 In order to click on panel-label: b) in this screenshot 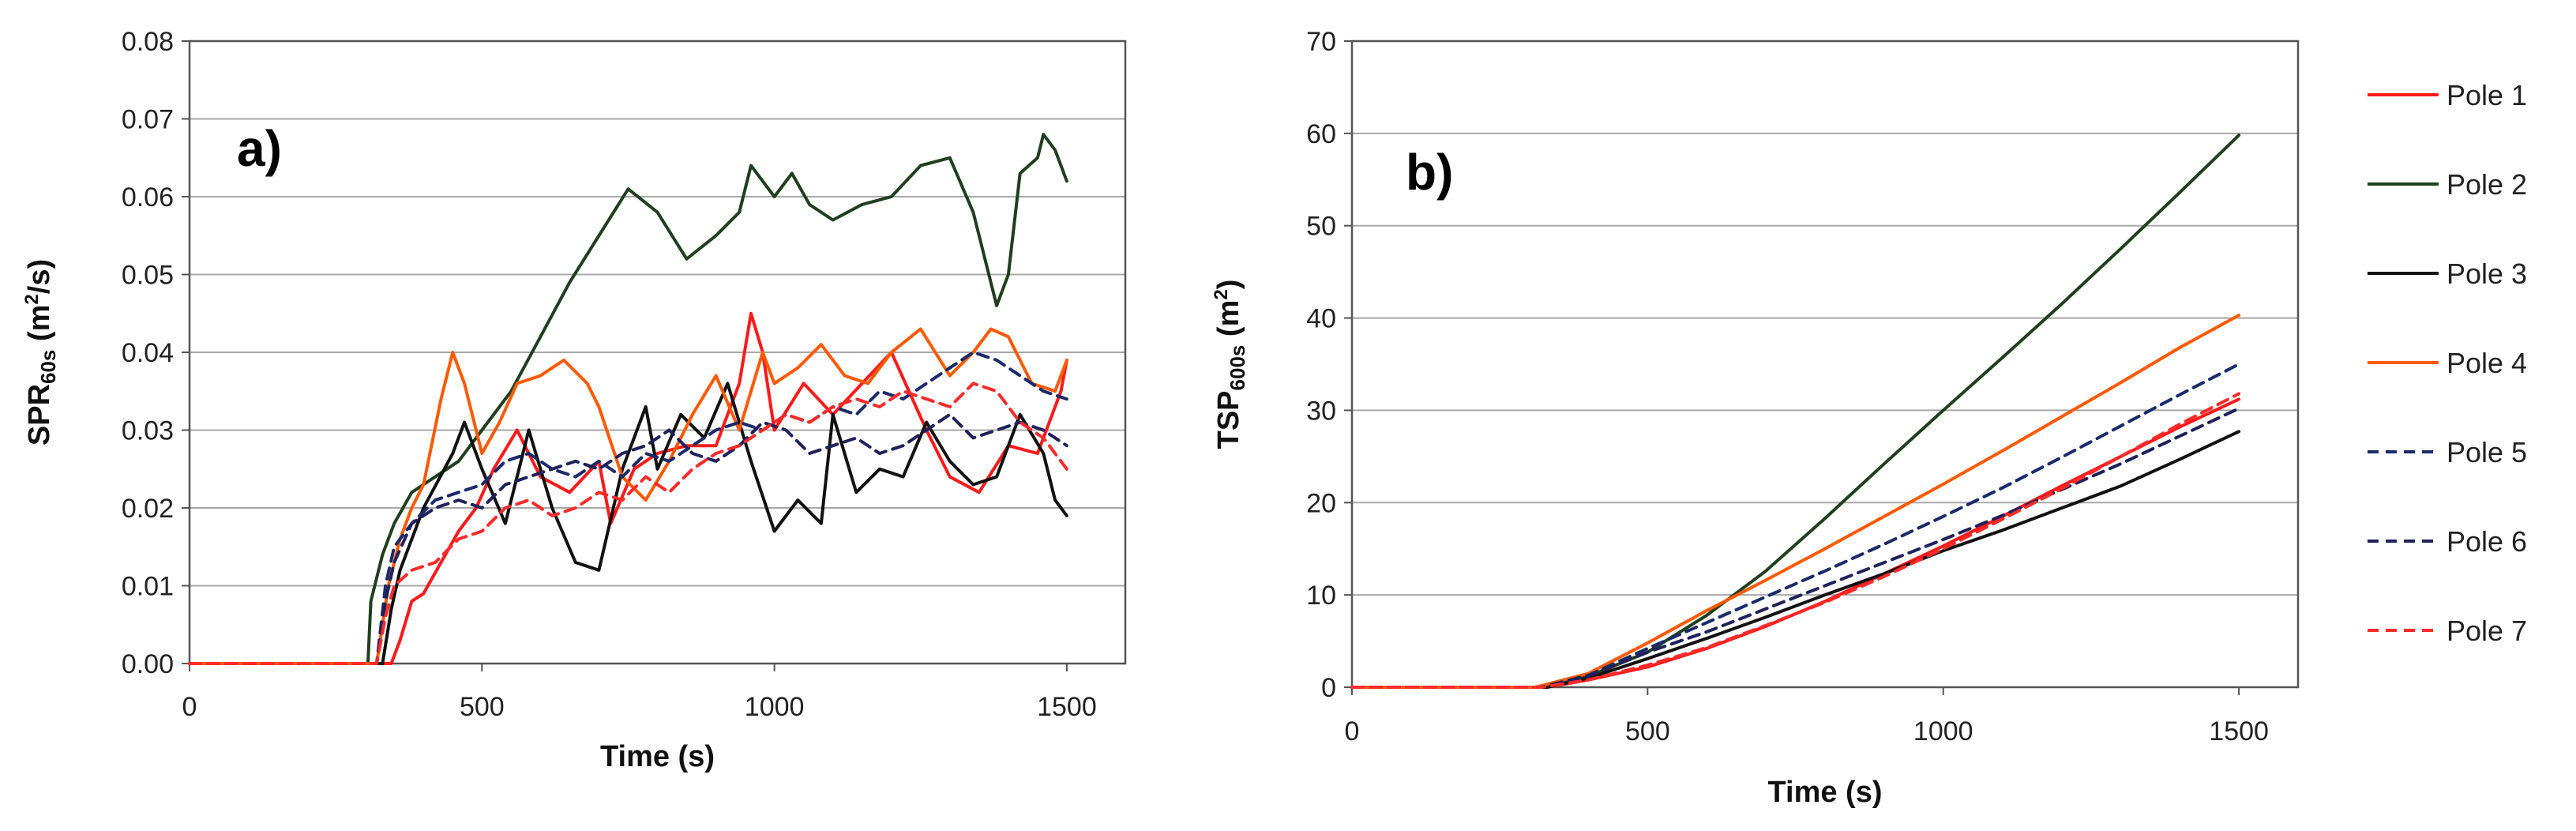, I will do `click(1429, 172)`.